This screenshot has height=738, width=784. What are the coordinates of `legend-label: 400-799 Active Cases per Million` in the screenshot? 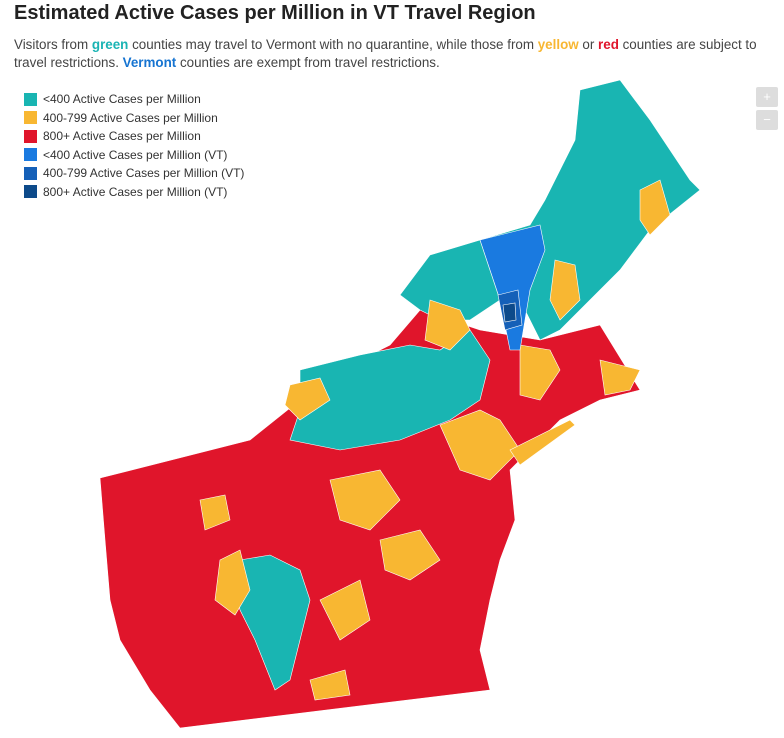 It's located at (130, 117).